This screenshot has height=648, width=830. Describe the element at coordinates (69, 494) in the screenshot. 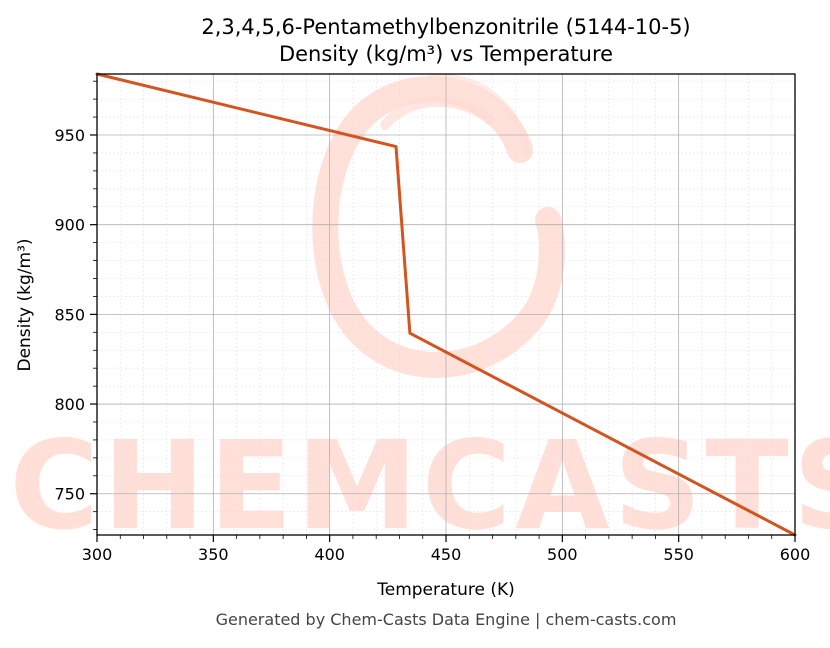

I see `y-tick-label: 750` at that location.